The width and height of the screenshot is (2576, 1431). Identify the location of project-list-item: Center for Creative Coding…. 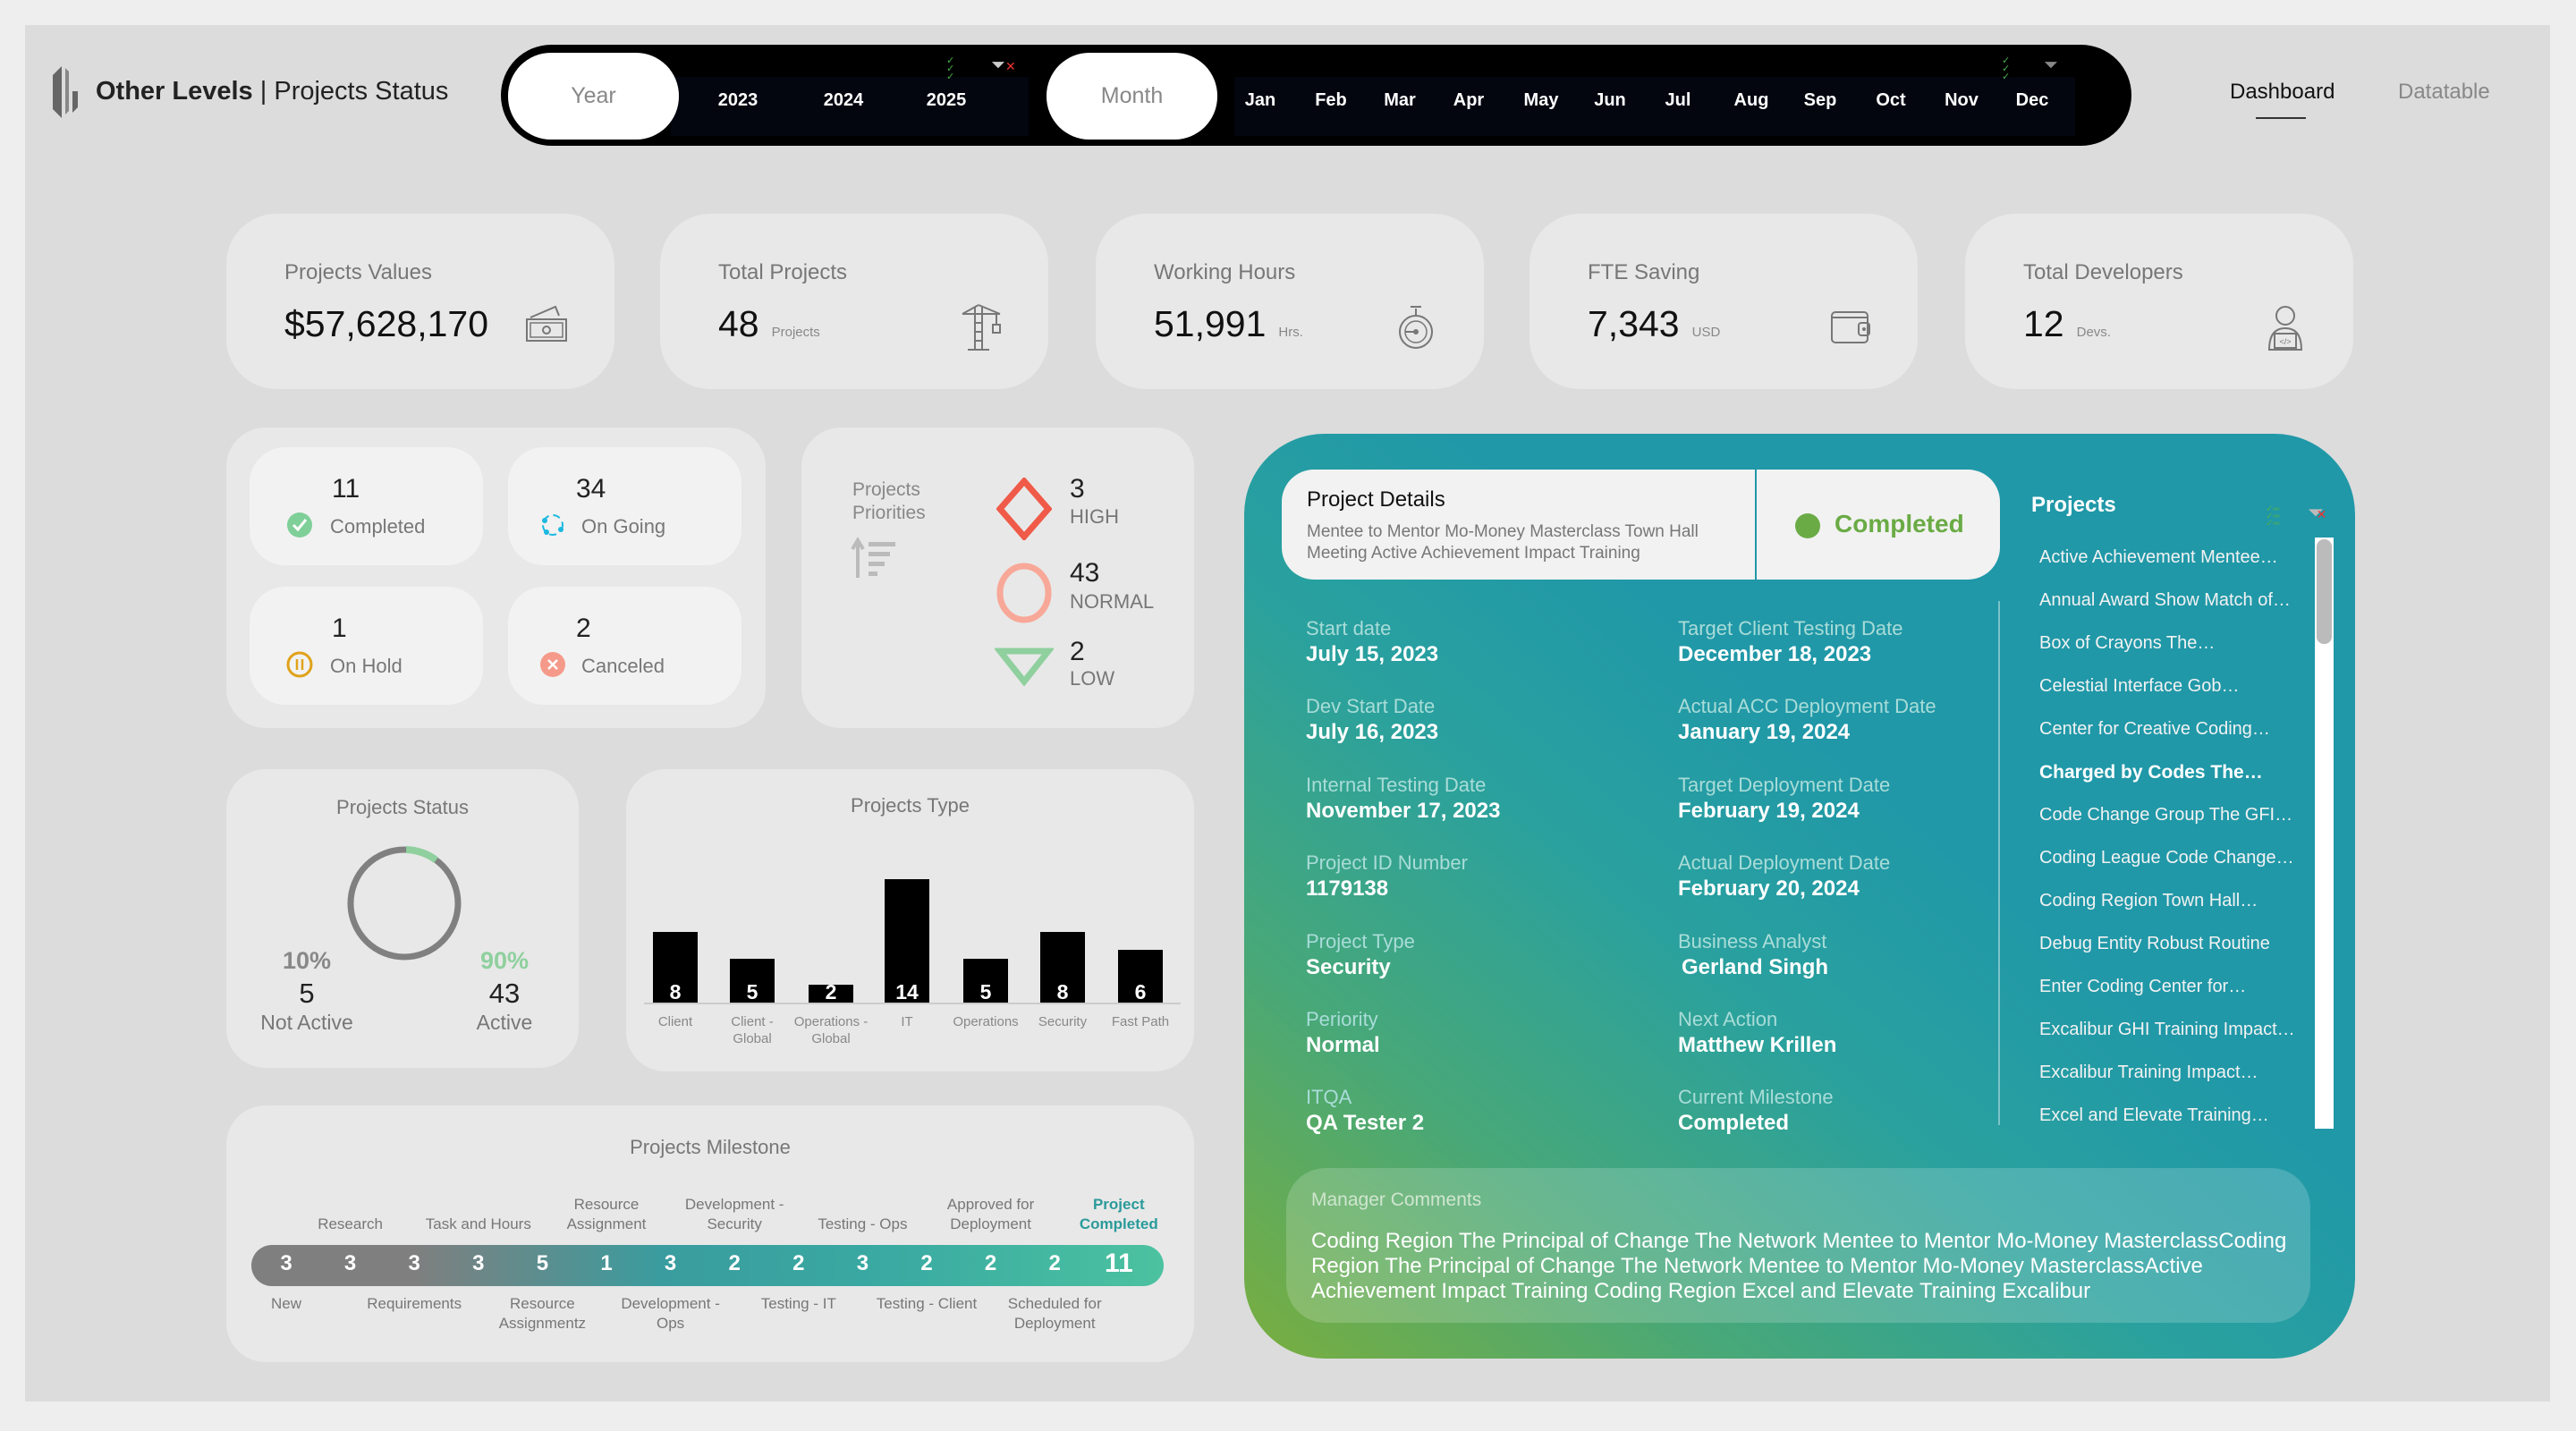
(2154, 729).